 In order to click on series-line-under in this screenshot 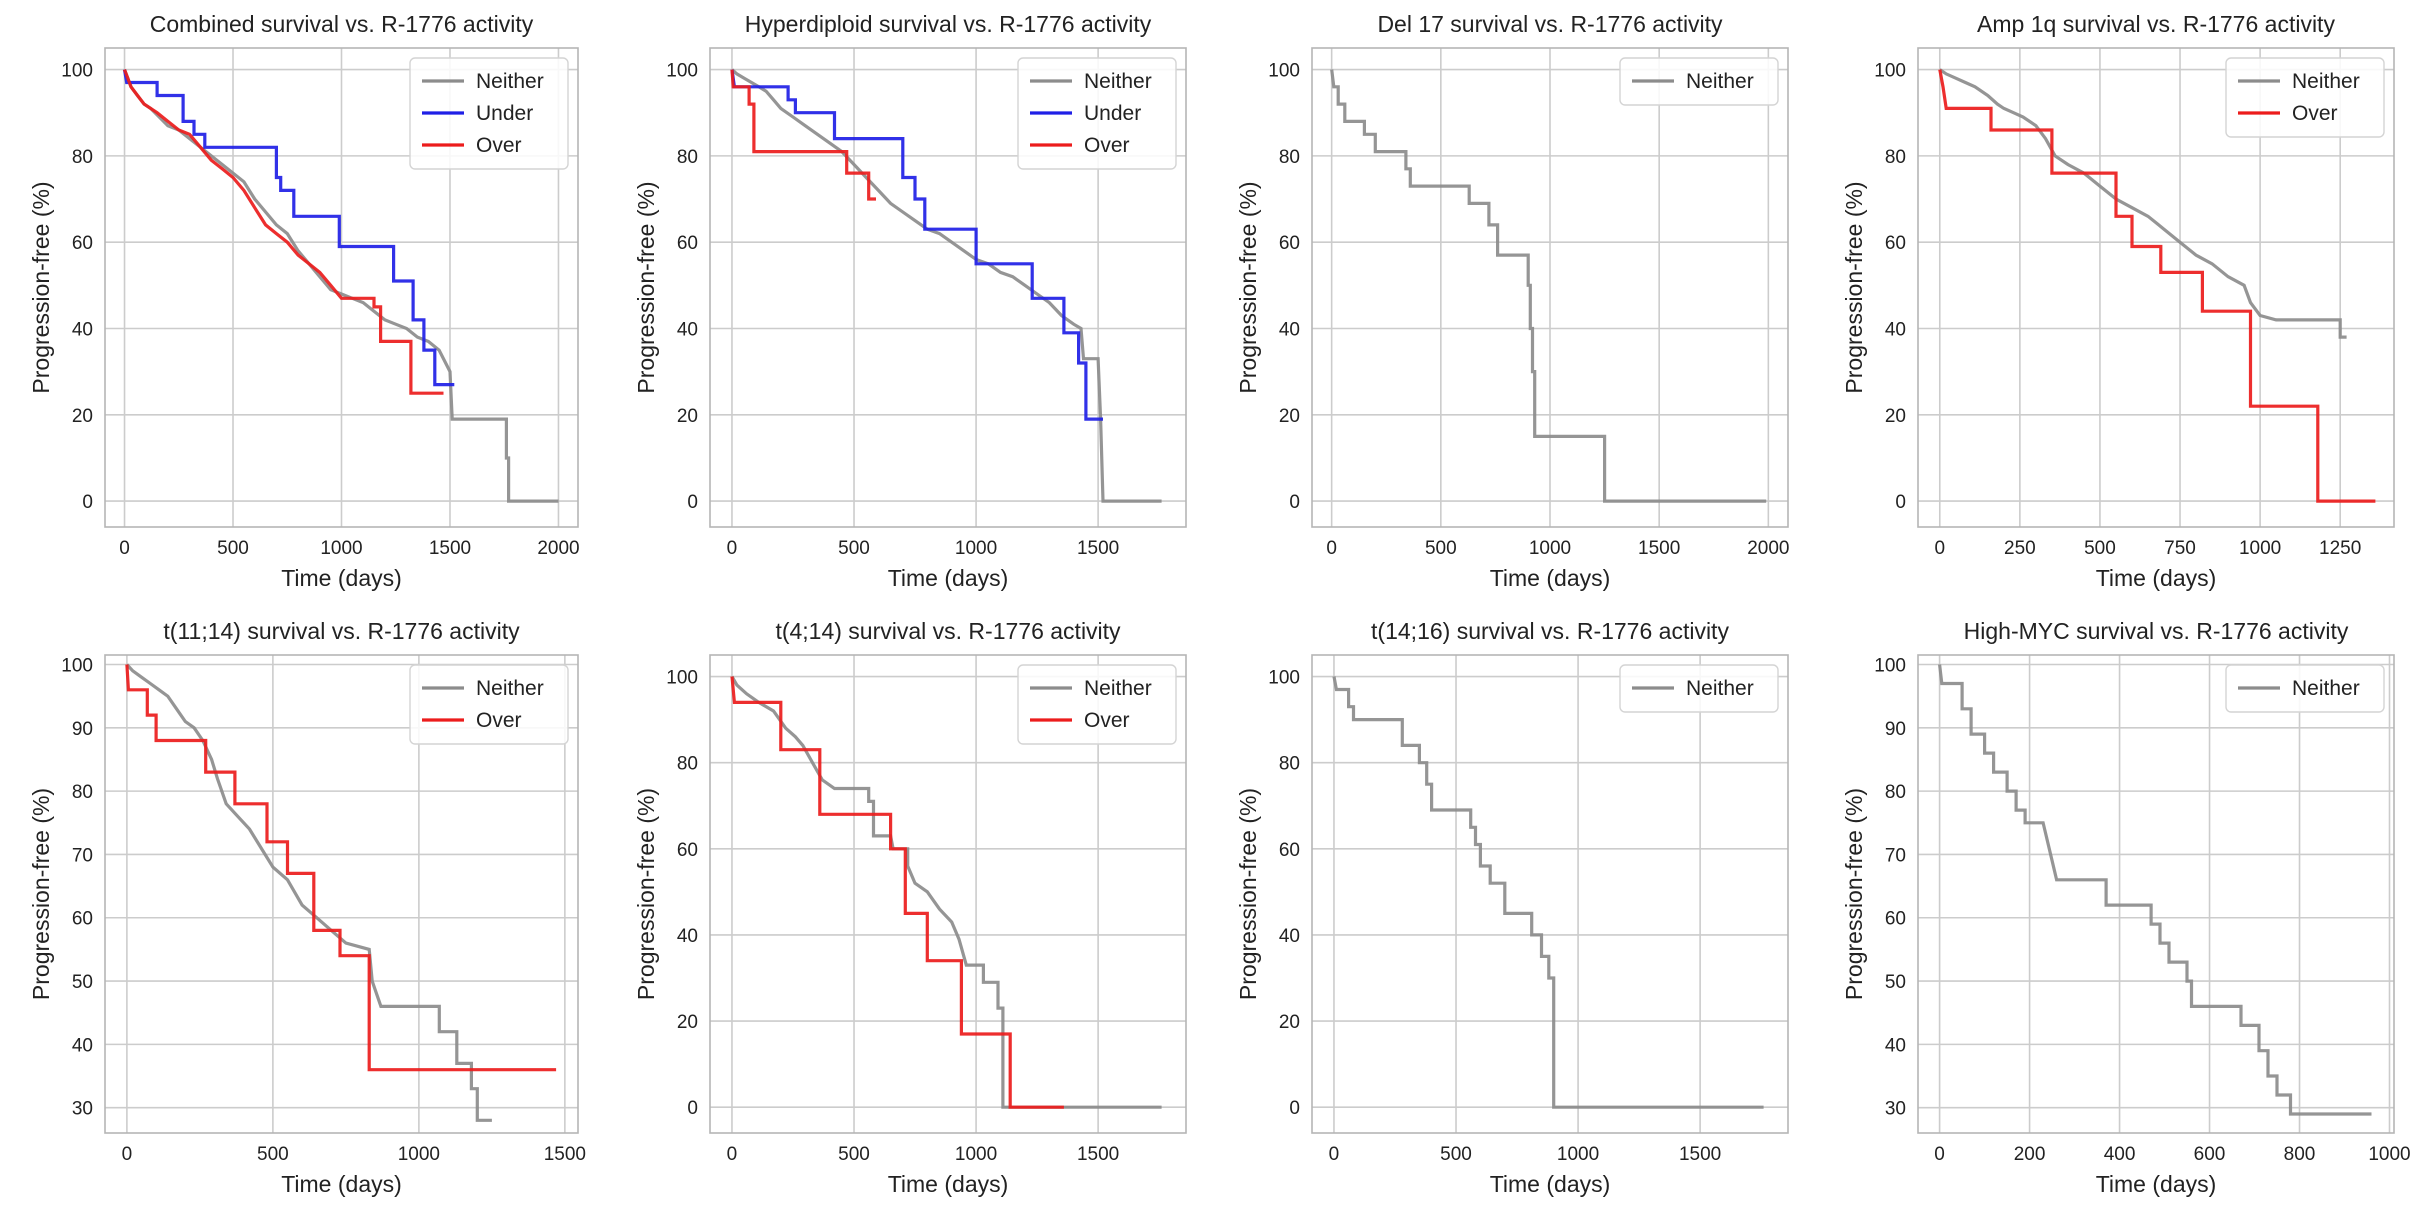, I will do `click(288, 228)`.